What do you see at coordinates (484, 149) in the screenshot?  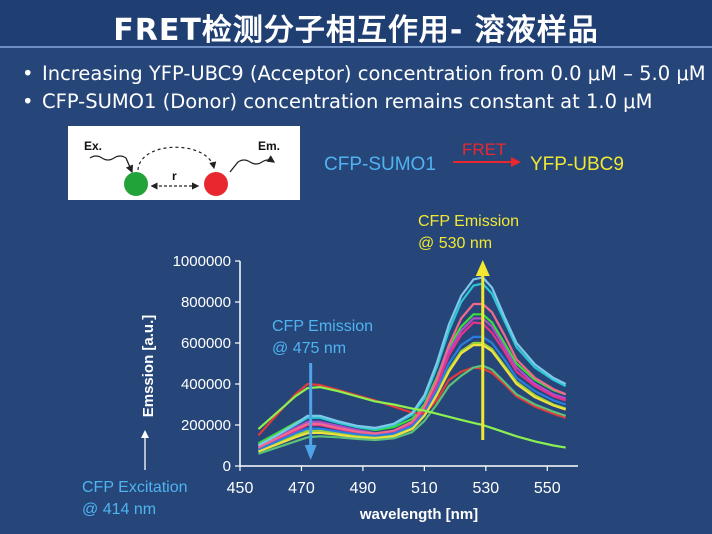 I see `fret-label: FRET` at bounding box center [484, 149].